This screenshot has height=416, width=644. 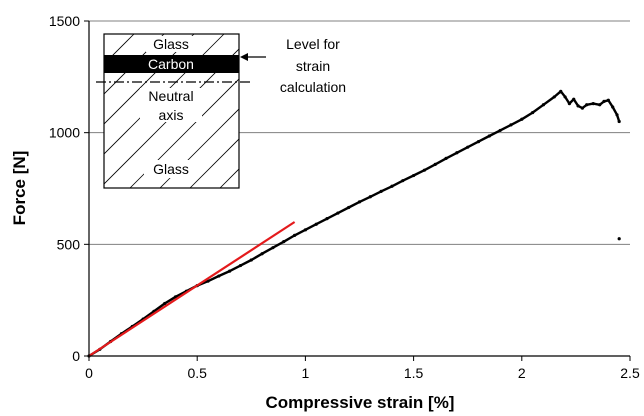 I want to click on y-axis-ticks: 0 500 1000 1500, so click(x=69, y=188).